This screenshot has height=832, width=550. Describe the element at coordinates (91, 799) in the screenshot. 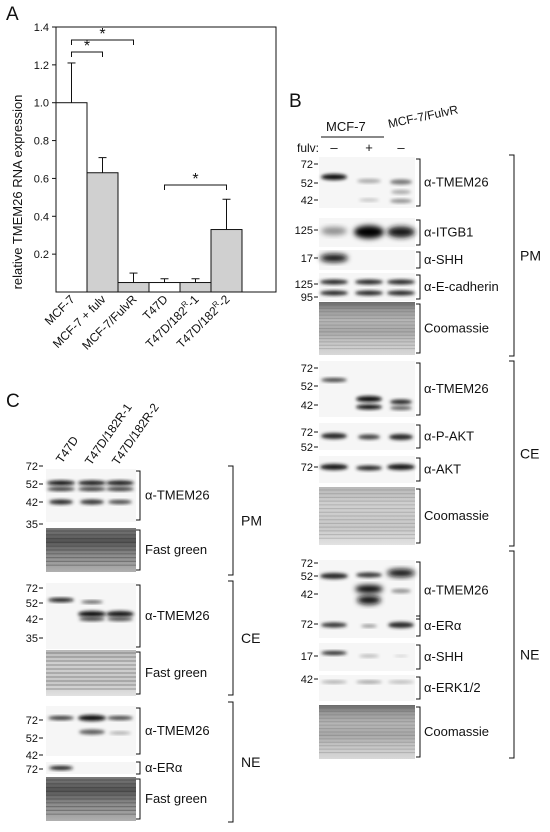

I see `stained-membrane` at that location.